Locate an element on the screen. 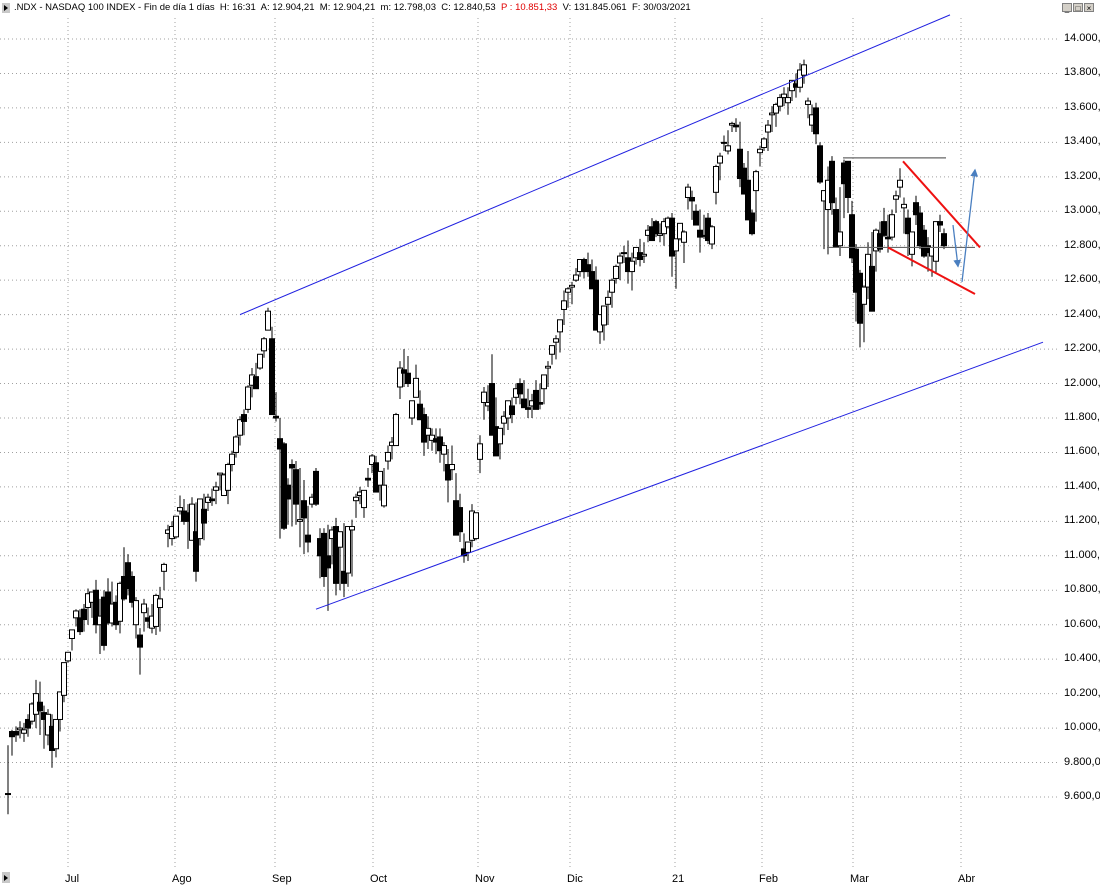 The height and width of the screenshot is (887, 1100). y-tick-label: 10.200,00 is located at coordinates (1082, 692).